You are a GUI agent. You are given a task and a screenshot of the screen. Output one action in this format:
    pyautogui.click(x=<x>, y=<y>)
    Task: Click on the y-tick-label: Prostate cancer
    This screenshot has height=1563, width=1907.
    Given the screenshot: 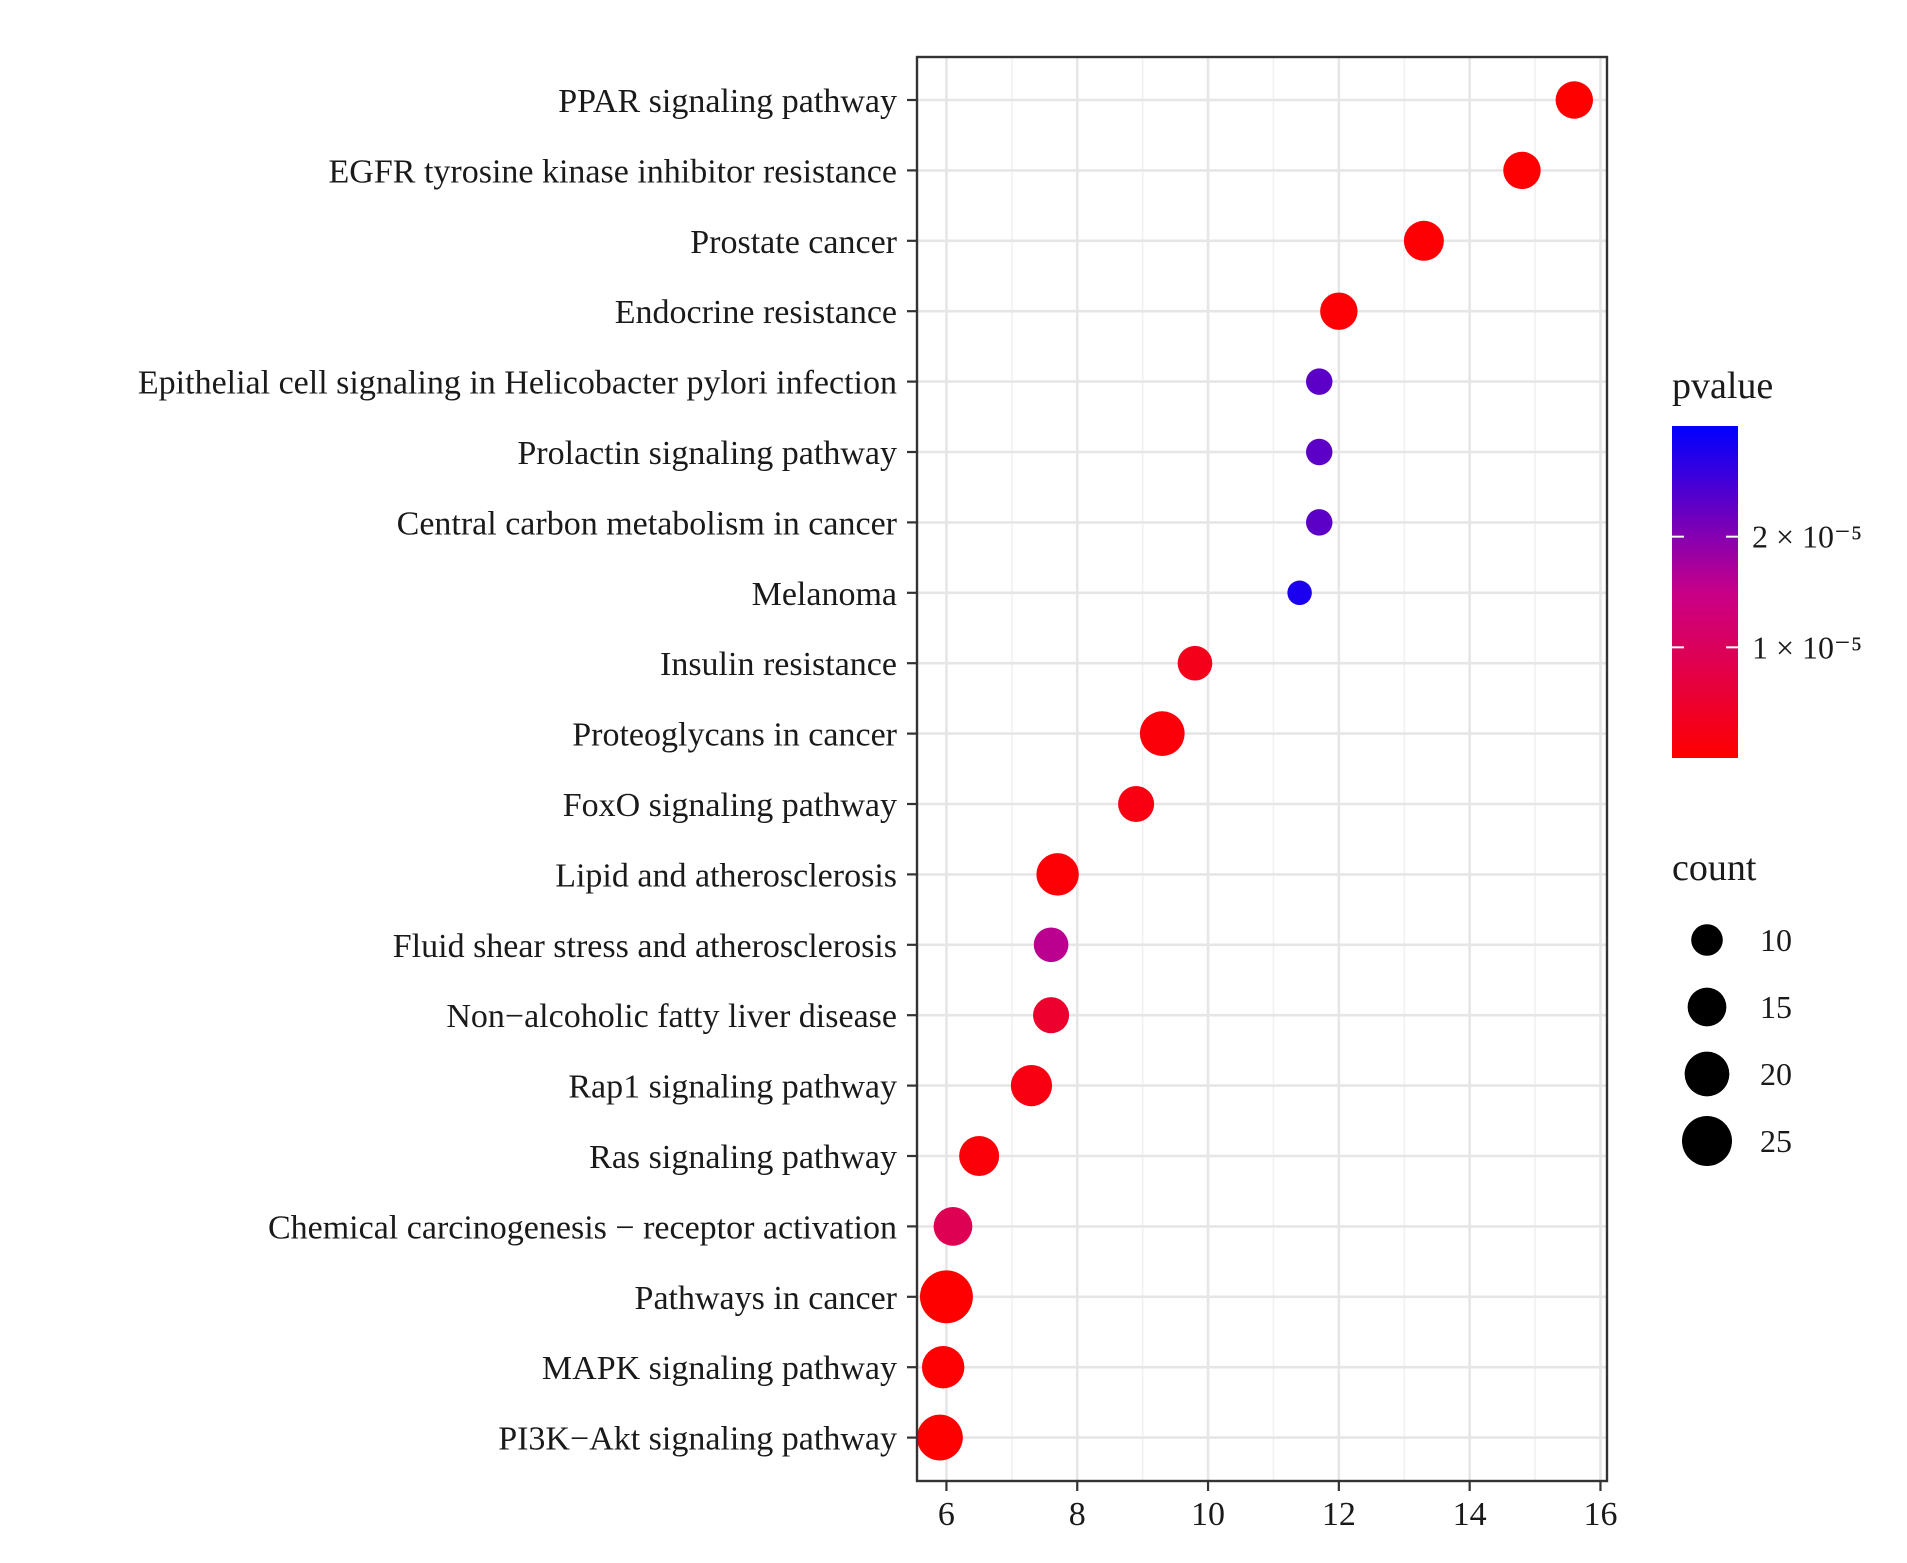 What is the action you would take?
    pyautogui.click(x=793, y=242)
    